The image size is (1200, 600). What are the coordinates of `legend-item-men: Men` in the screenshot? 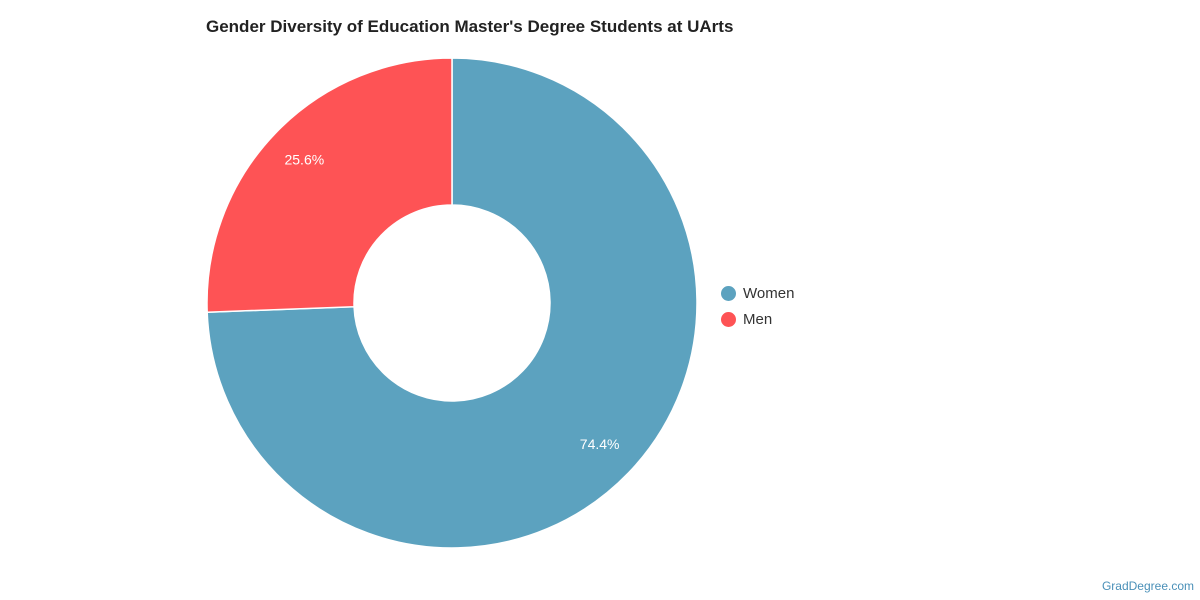 It's located at (757, 319).